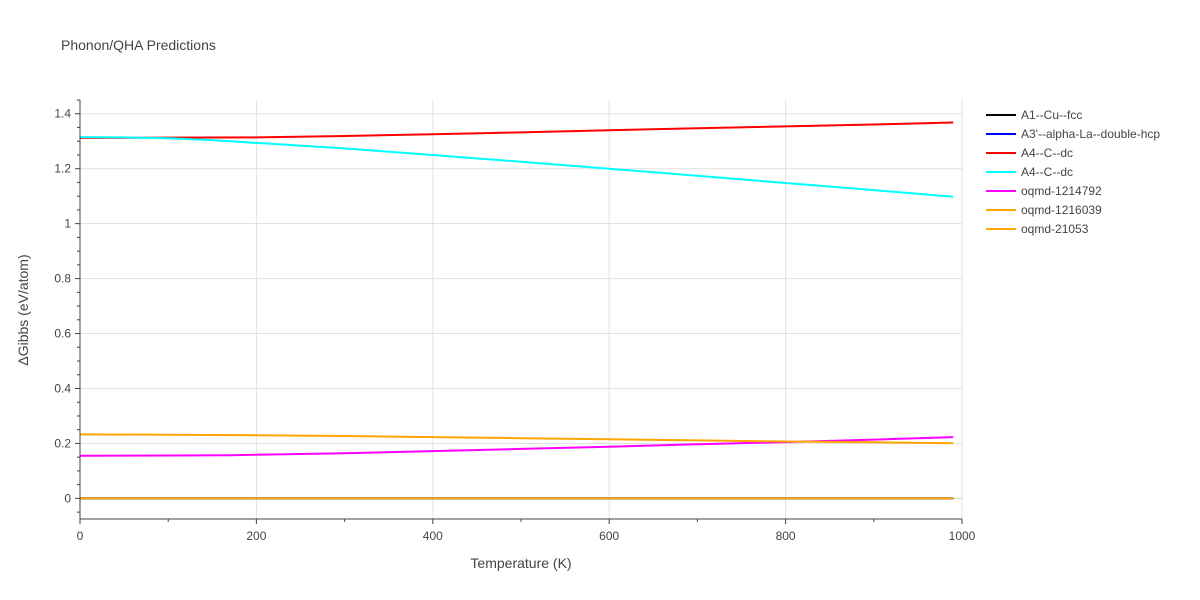  What do you see at coordinates (62, 169) in the screenshot?
I see `y-tick-label: 1.2` at bounding box center [62, 169].